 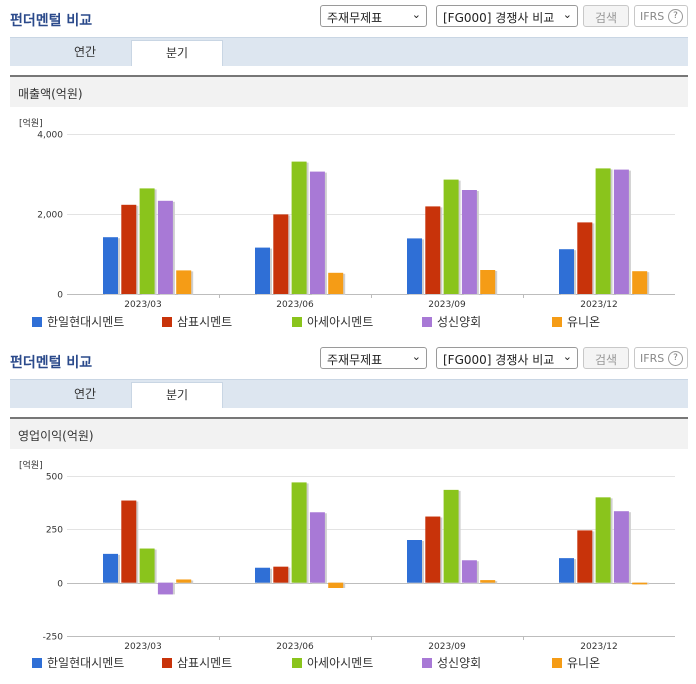 I want to click on y-tick-label: 4,000, so click(x=50, y=136).